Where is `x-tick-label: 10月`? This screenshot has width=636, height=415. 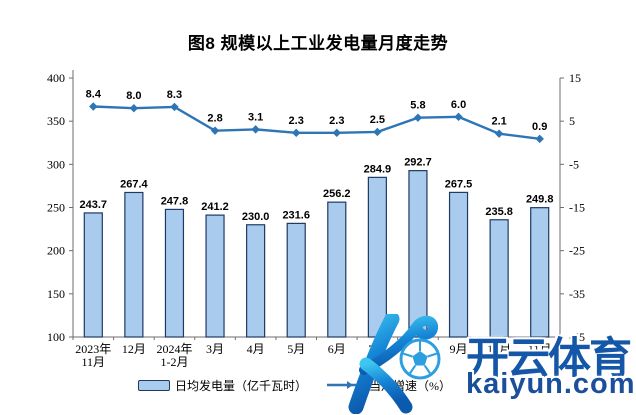
x-tick-label: 10月 is located at coordinates (499, 349).